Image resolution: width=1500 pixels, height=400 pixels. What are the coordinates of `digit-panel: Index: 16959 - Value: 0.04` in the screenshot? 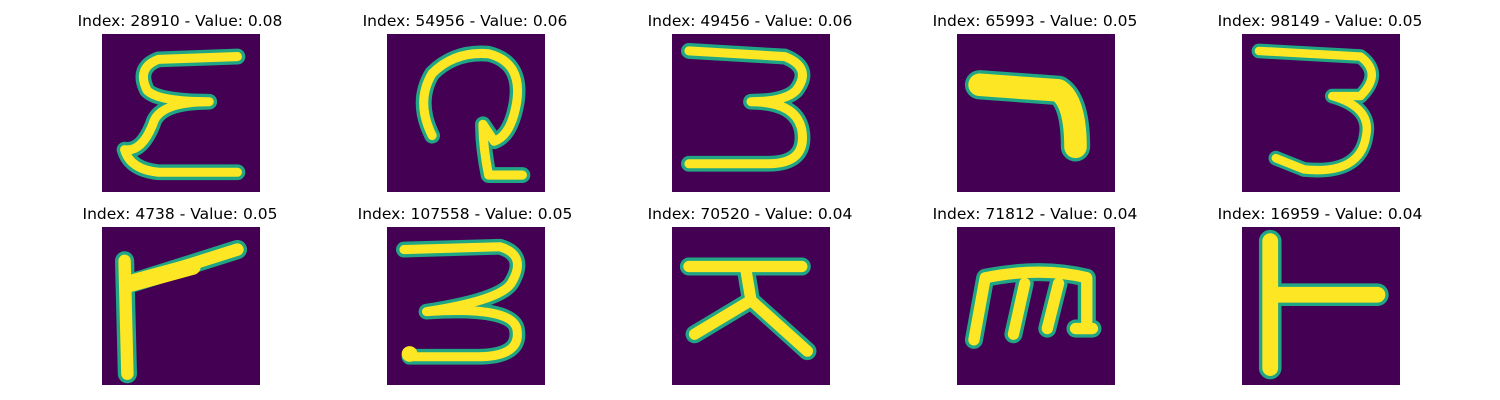 It's located at (1320, 293).